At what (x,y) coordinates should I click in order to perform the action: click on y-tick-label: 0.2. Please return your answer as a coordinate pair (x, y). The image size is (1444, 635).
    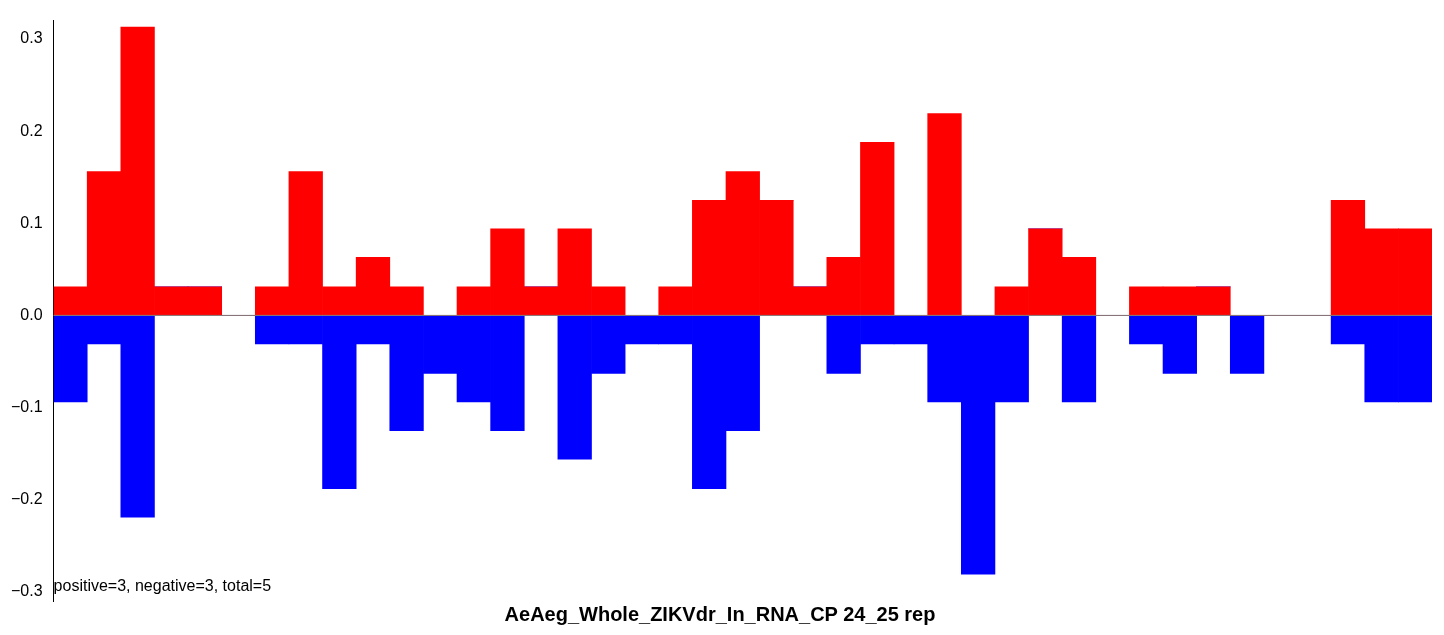
    Looking at the image, I should click on (31, 130).